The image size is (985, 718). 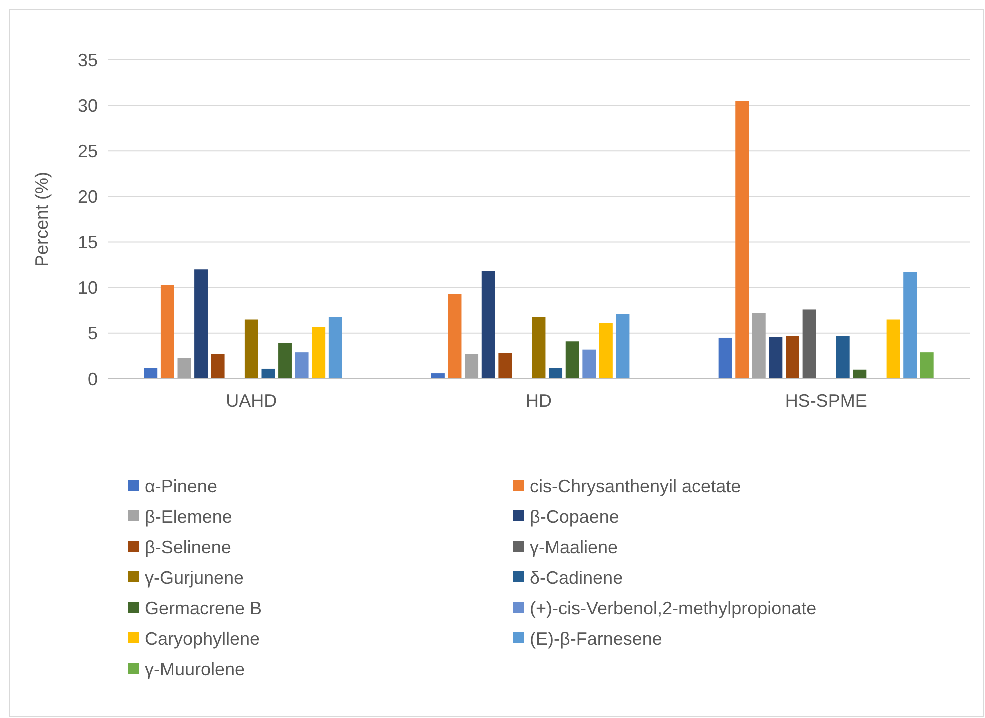 What do you see at coordinates (93, 334) in the screenshot?
I see `y-tick-label: 5` at bounding box center [93, 334].